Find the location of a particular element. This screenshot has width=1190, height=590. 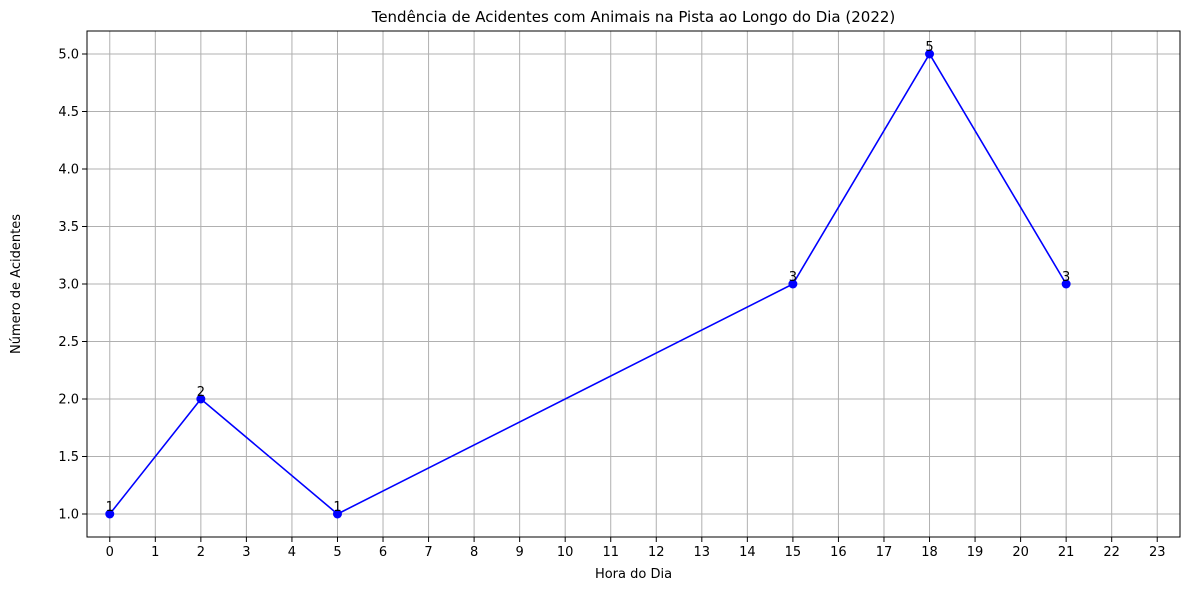

x-tick-label: 4 is located at coordinates (292, 552).